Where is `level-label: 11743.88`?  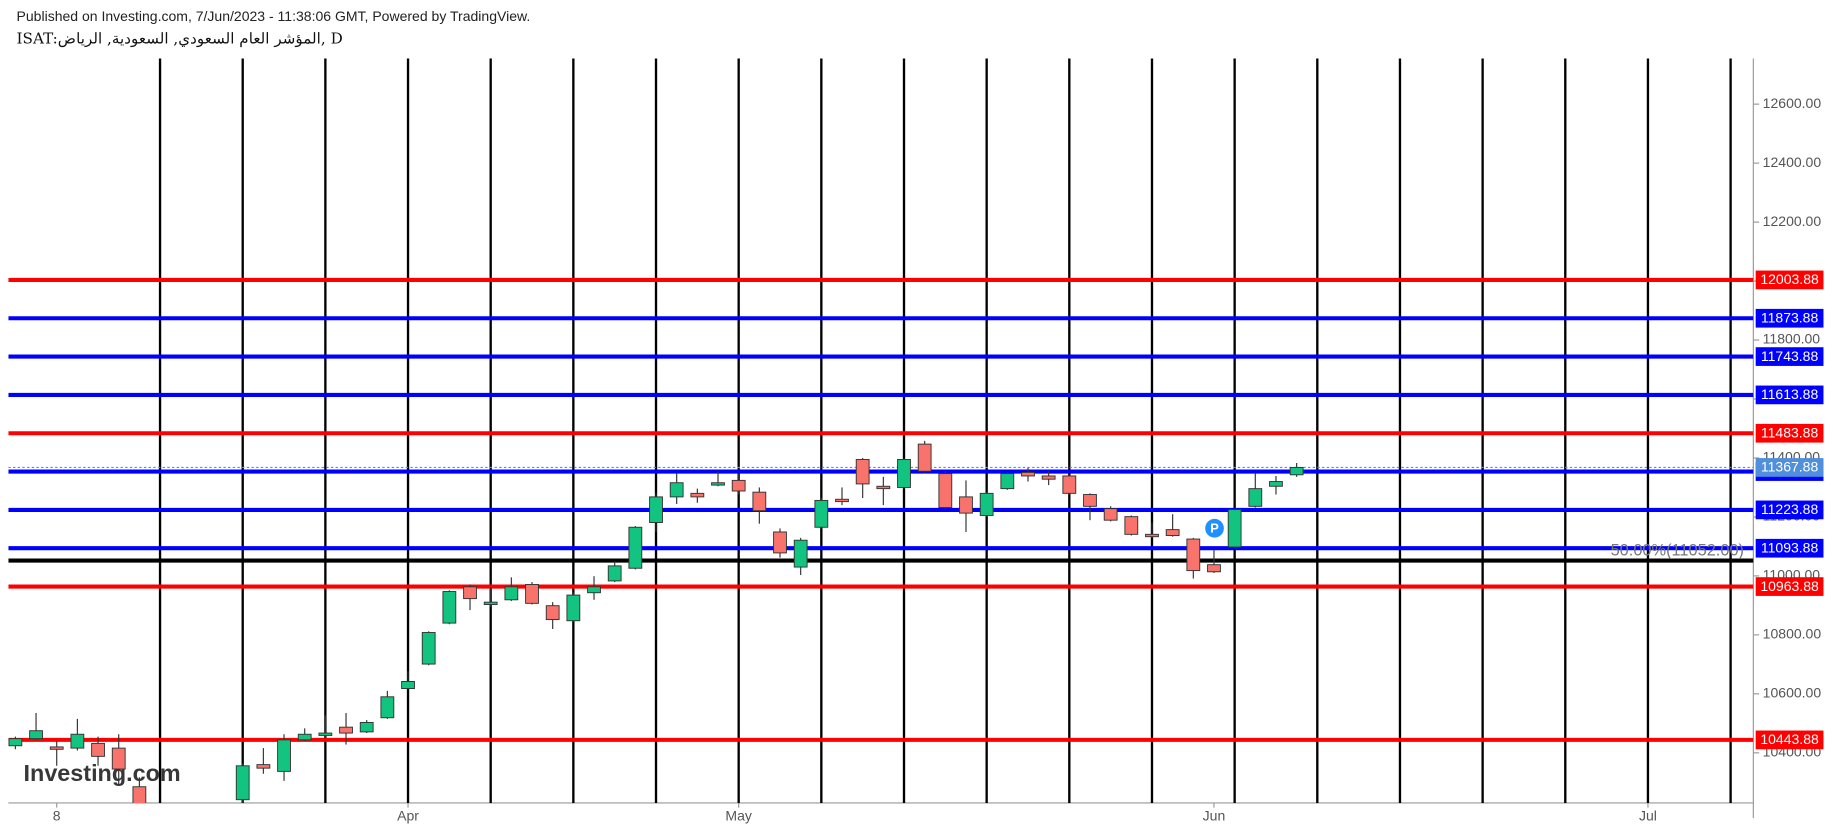
level-label: 11743.88 is located at coordinates (1790, 356).